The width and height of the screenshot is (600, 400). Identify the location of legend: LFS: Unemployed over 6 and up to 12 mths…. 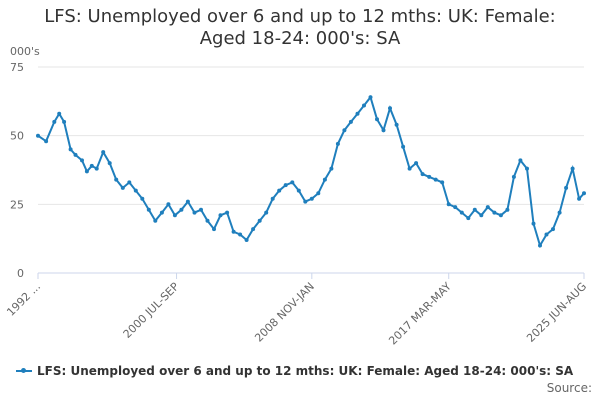
(294, 371).